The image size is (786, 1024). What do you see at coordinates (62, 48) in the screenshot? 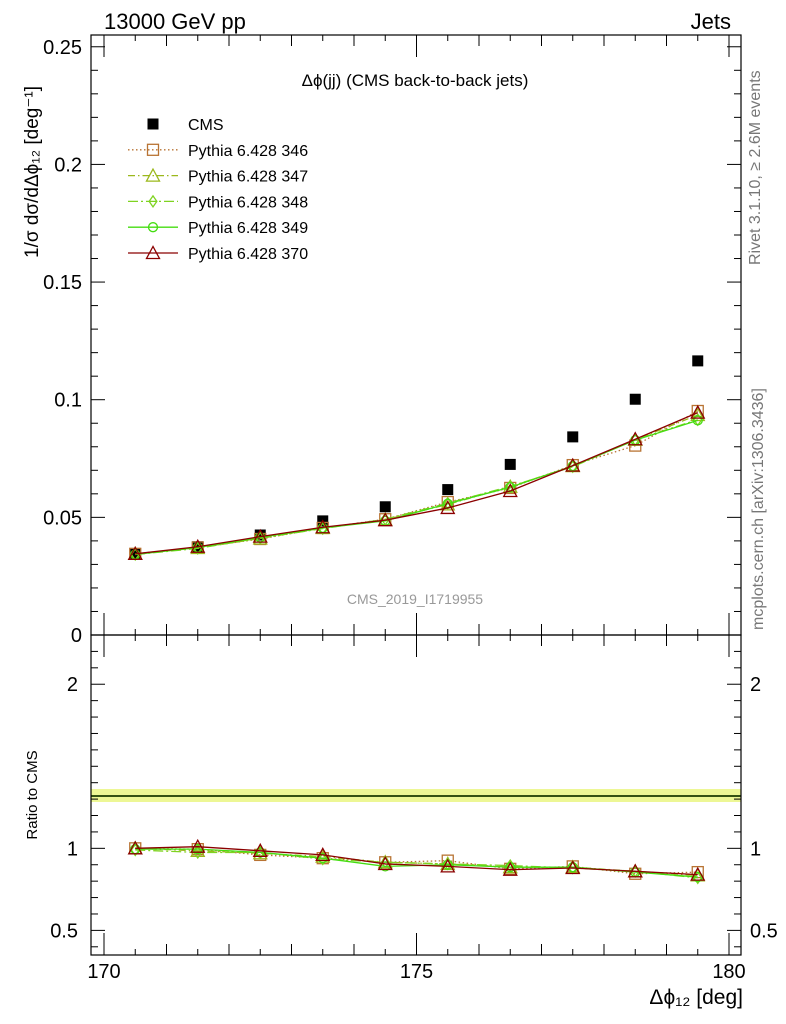
I see `main-y-tick-label: 0.25` at bounding box center [62, 48].